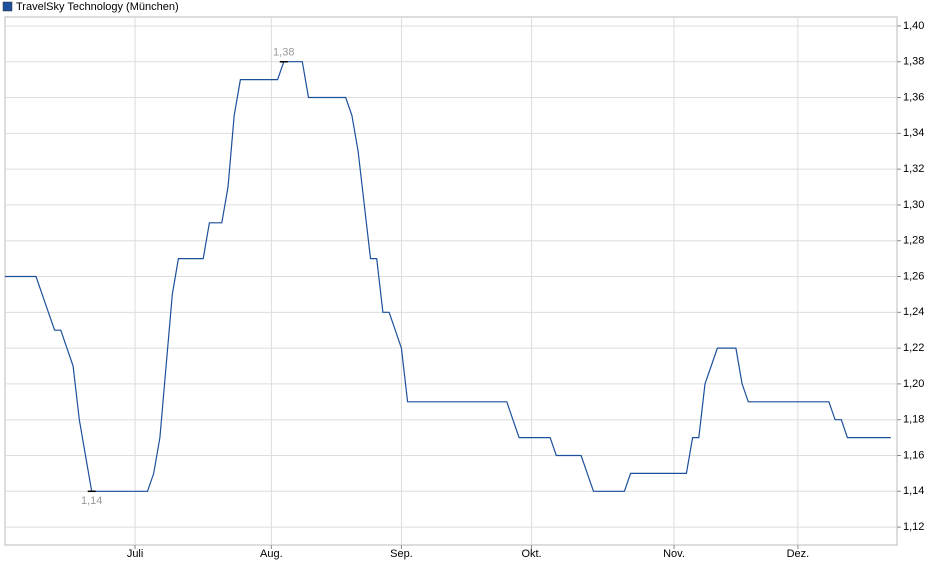  I want to click on y-tick-label: 1,30, so click(913, 205).